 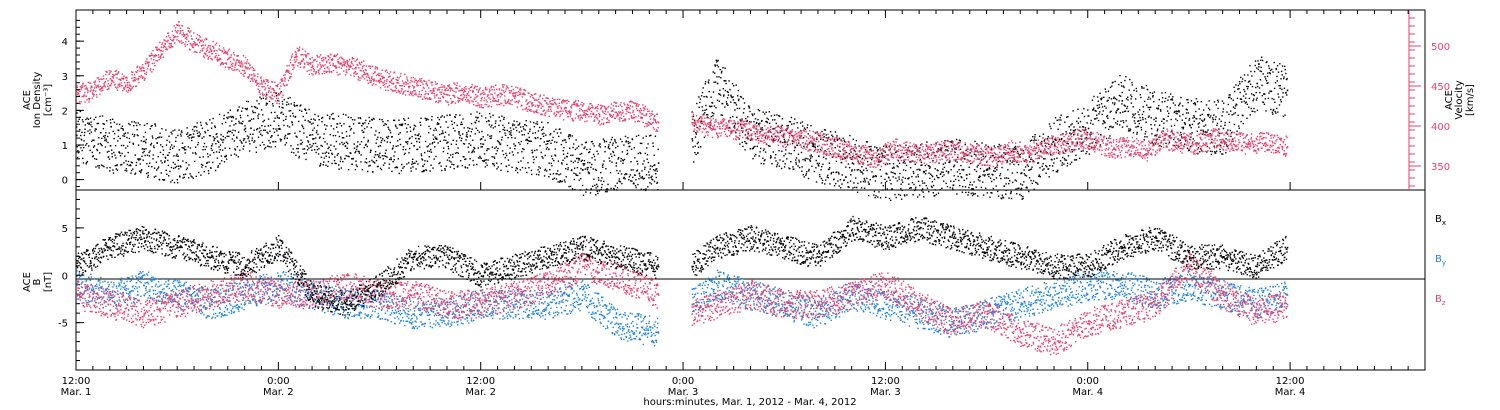 What do you see at coordinates (1088, 381) in the screenshot?
I see `x-tick-time-label: 0:00` at bounding box center [1088, 381].